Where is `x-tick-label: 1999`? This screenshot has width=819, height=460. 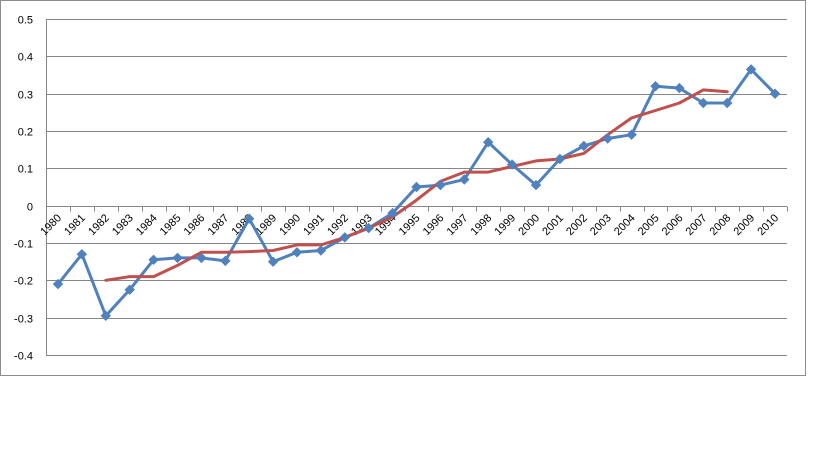
x-tick-label: 1999 is located at coordinates (505, 225).